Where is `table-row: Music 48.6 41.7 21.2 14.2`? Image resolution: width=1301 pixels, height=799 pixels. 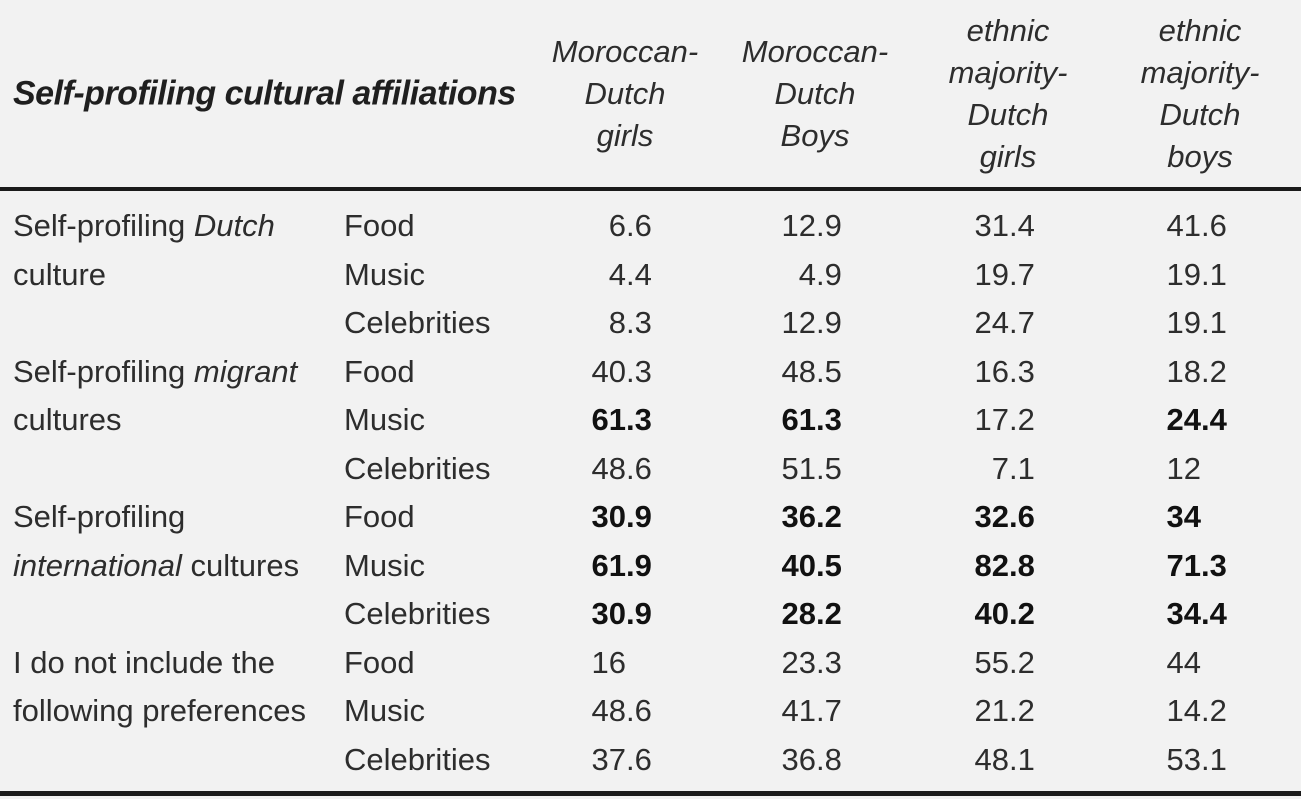
table-row: Music 48.6 41.7 21.2 14.2 is located at coordinates (822, 711).